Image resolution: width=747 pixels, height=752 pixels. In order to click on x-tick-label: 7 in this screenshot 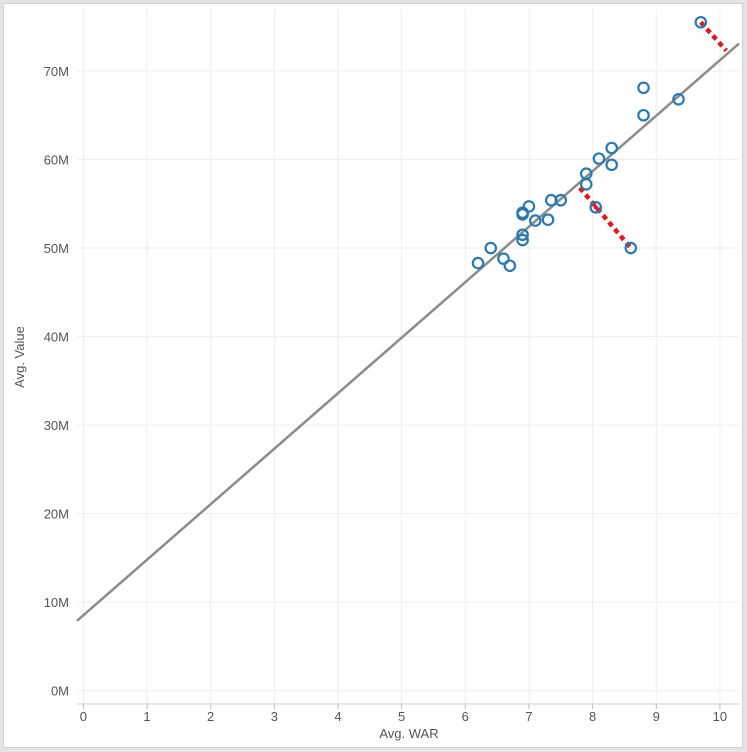, I will do `click(528, 716)`.